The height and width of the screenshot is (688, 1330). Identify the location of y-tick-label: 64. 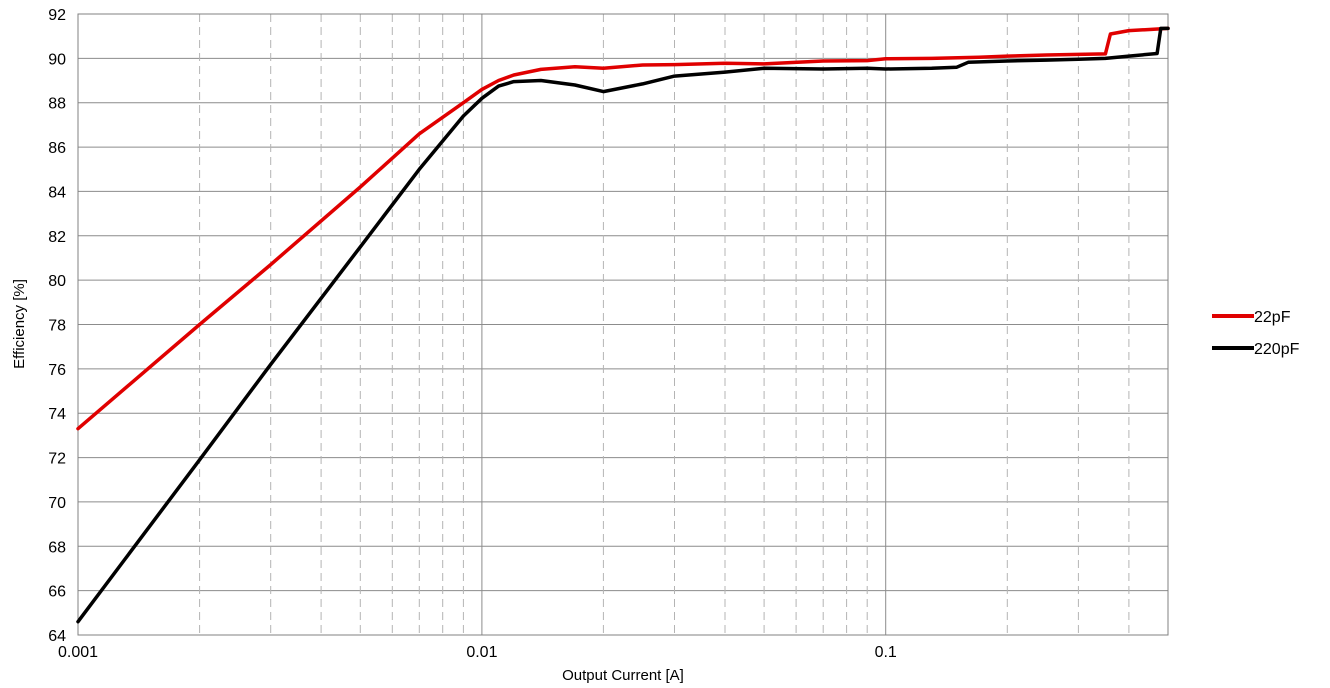
(57, 636).